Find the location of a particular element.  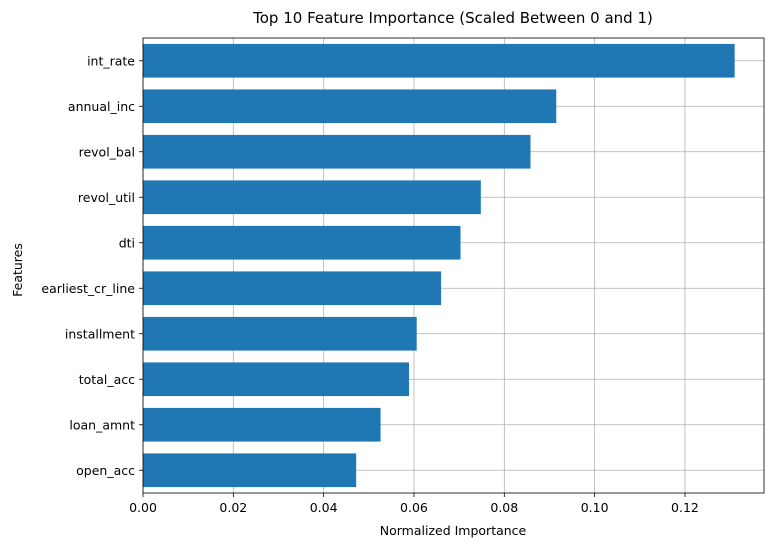

bar-open_acc is located at coordinates (250, 470).